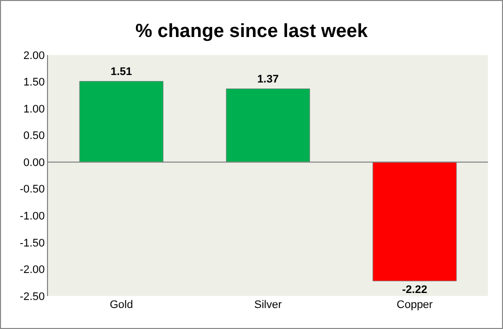  What do you see at coordinates (268, 305) in the screenshot?
I see `x-tick-label: Silver` at bounding box center [268, 305].